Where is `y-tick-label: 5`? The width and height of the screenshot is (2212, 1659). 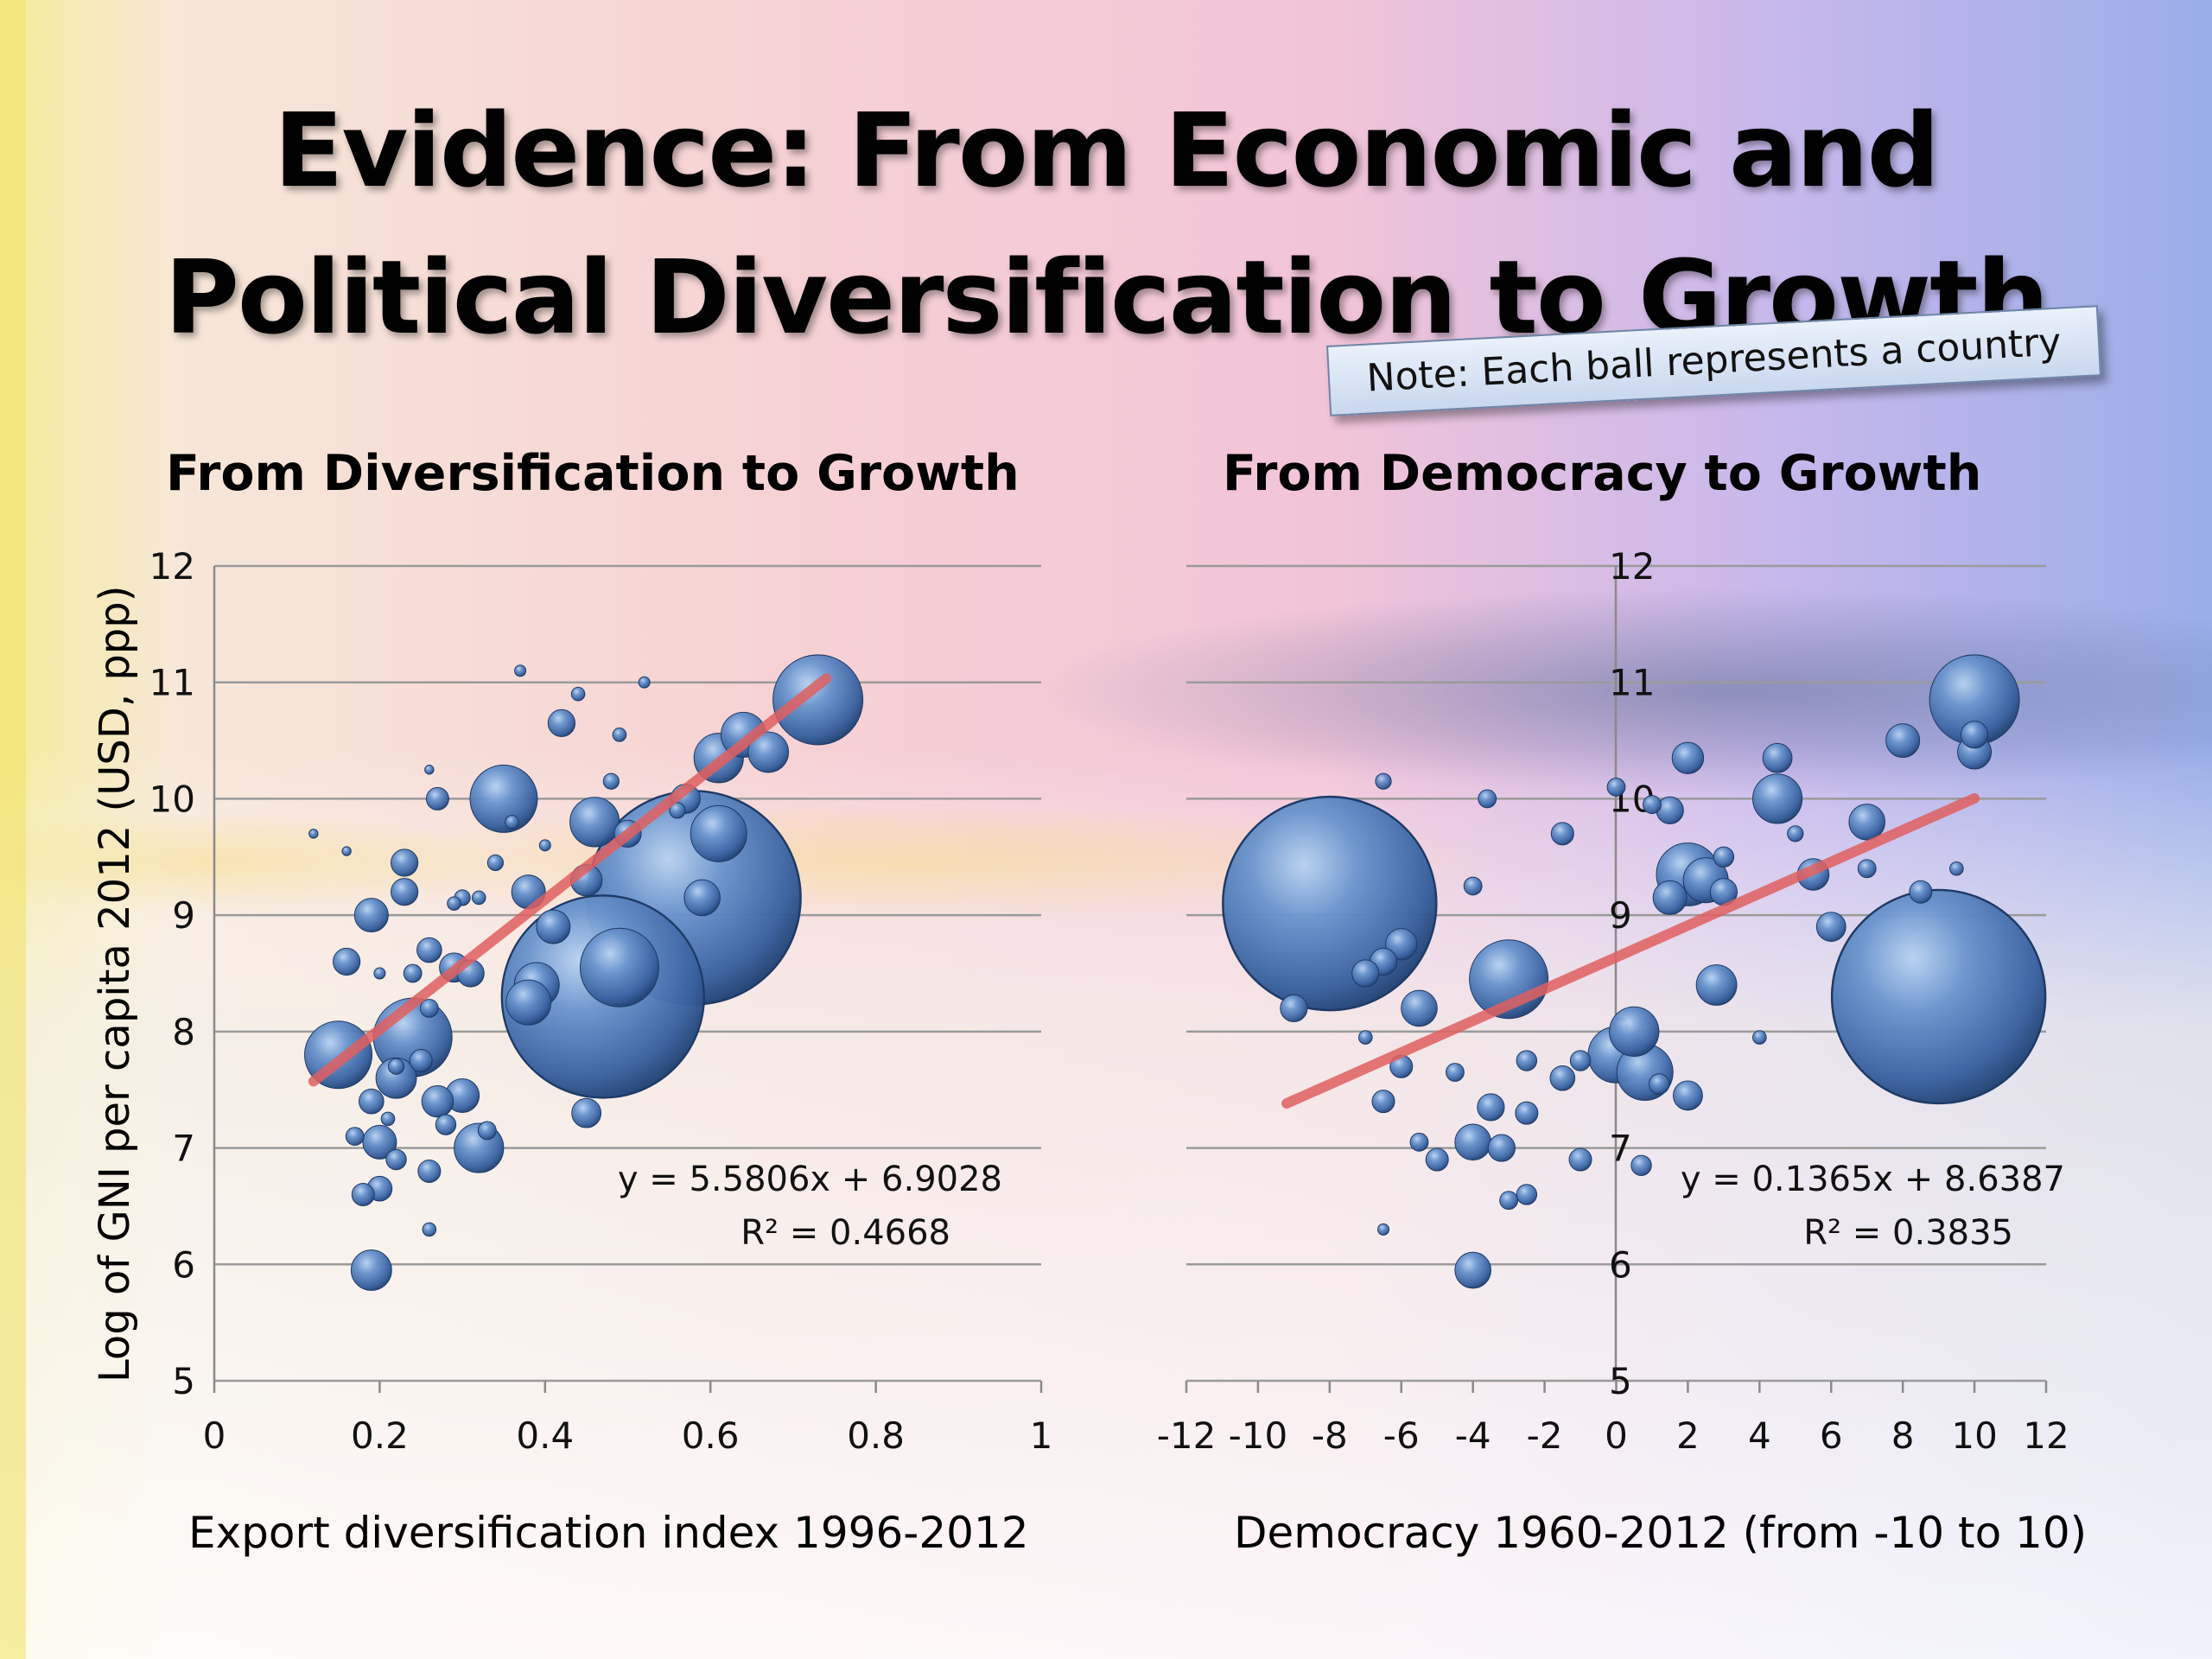 y-tick-label: 5 is located at coordinates (183, 1381).